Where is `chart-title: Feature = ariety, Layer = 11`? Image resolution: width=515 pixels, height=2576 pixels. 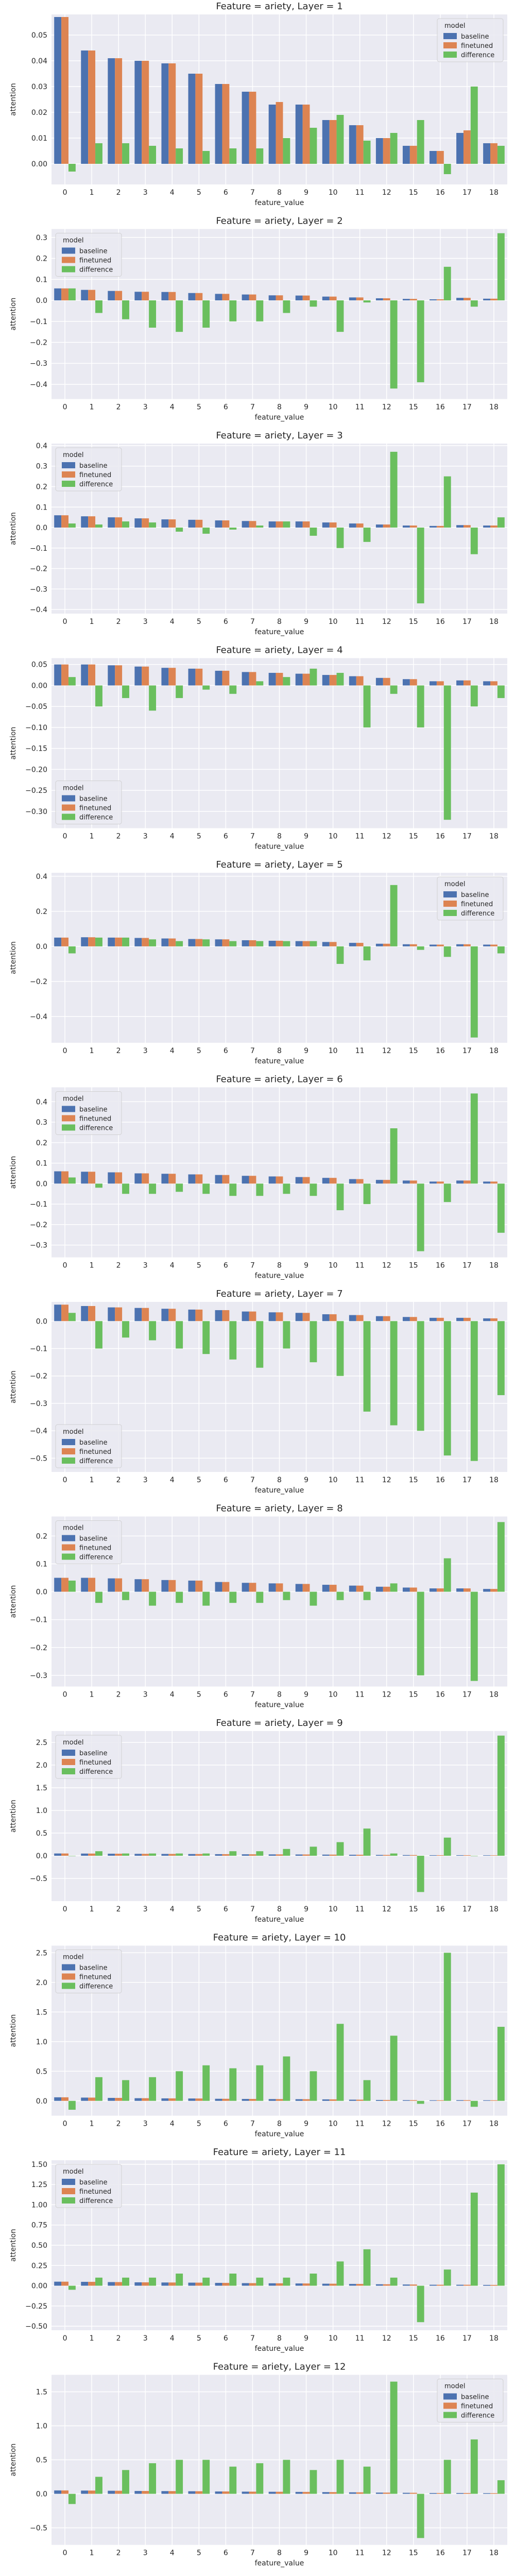 chart-title: Feature = ariety, Layer = 11 is located at coordinates (279, 2152).